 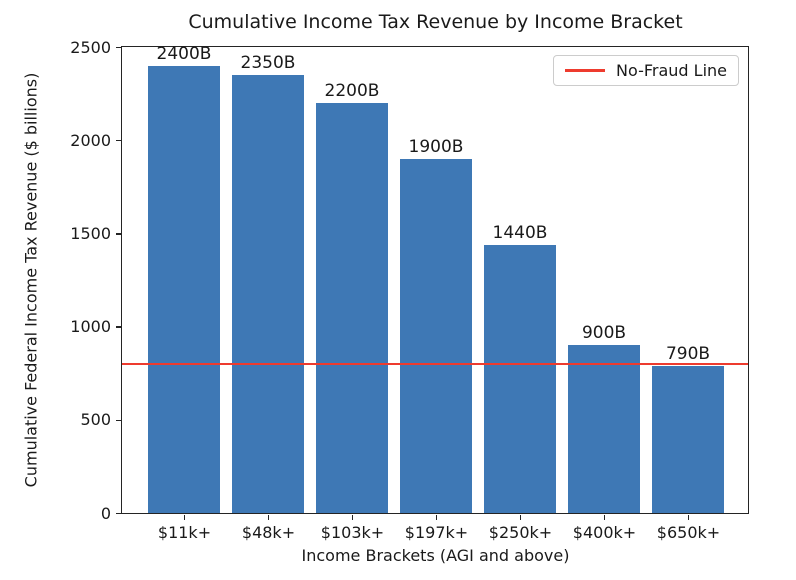 What do you see at coordinates (90, 327) in the screenshot?
I see `y-tick-label: 1000` at bounding box center [90, 327].